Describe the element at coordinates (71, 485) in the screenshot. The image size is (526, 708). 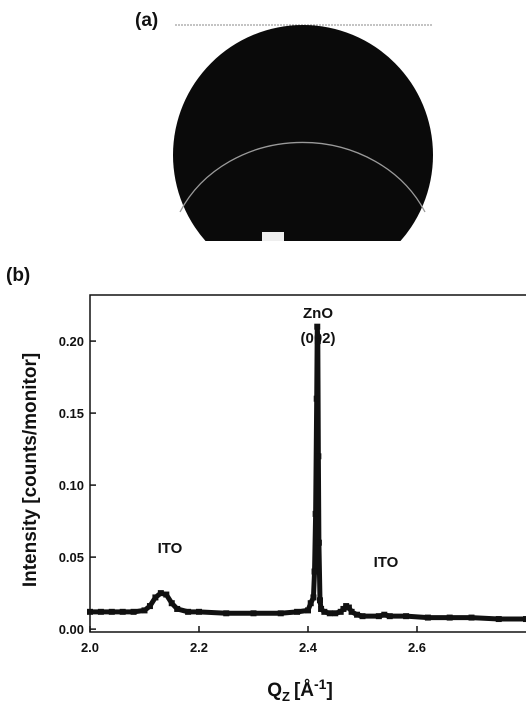
I see `y-tick-label: 0.10` at that location.